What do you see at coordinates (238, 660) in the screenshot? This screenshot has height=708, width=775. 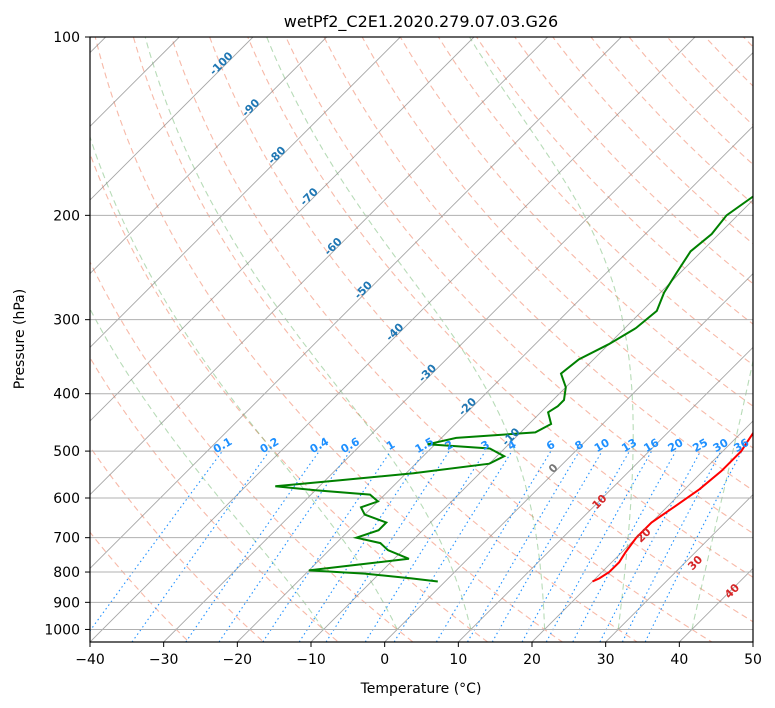 I see `x-tick-label: −20` at bounding box center [238, 660].